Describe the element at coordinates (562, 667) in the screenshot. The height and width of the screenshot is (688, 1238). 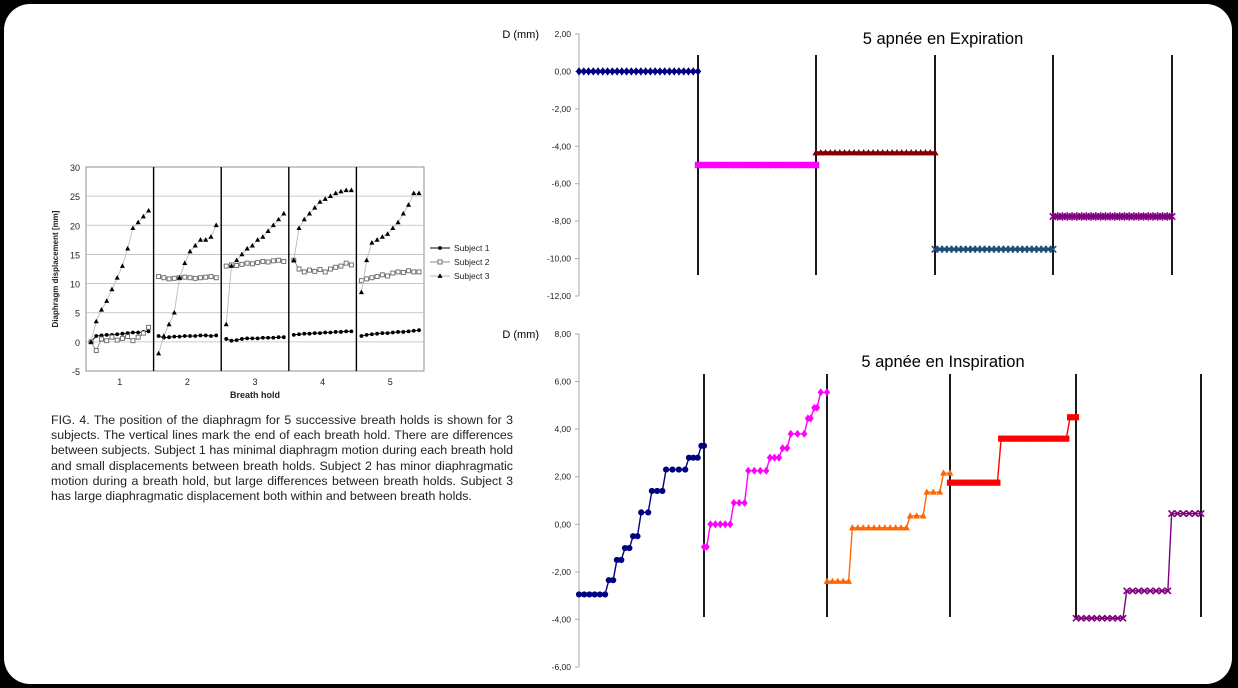
I see `y-tick-label: -6,00` at that location.